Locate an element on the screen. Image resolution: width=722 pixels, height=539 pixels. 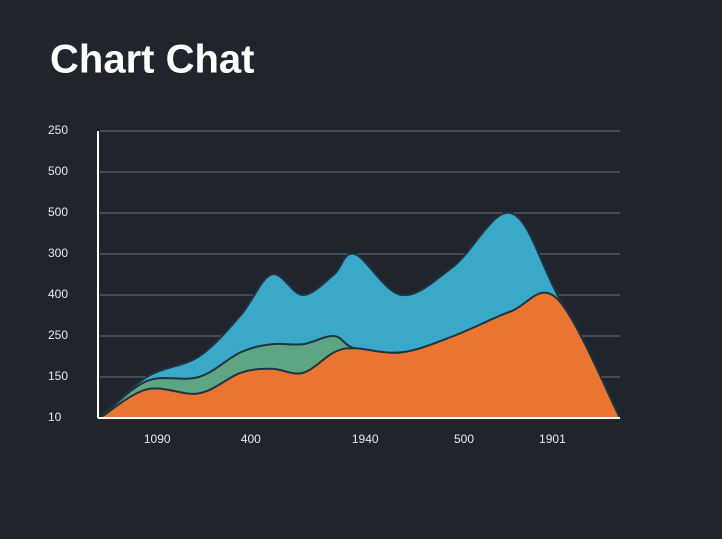
x-tick-label: 1940 is located at coordinates (365, 439).